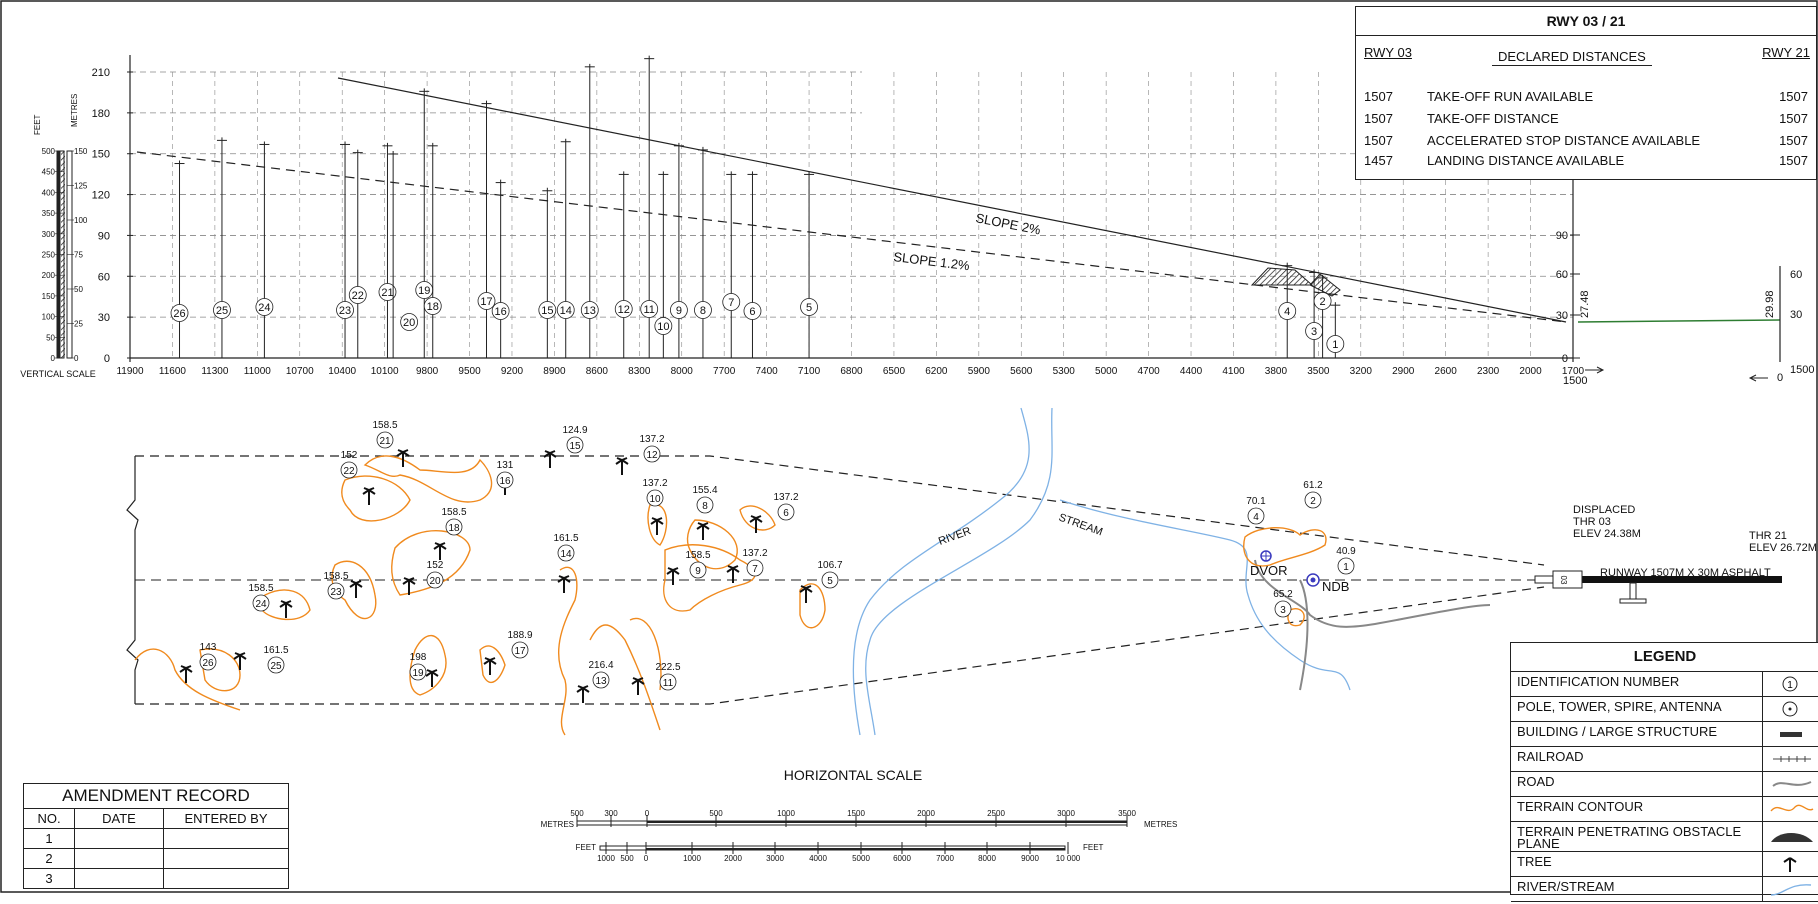  Describe the element at coordinates (1758, 378) in the screenshot. I see `arrow-left-icon` at that location.